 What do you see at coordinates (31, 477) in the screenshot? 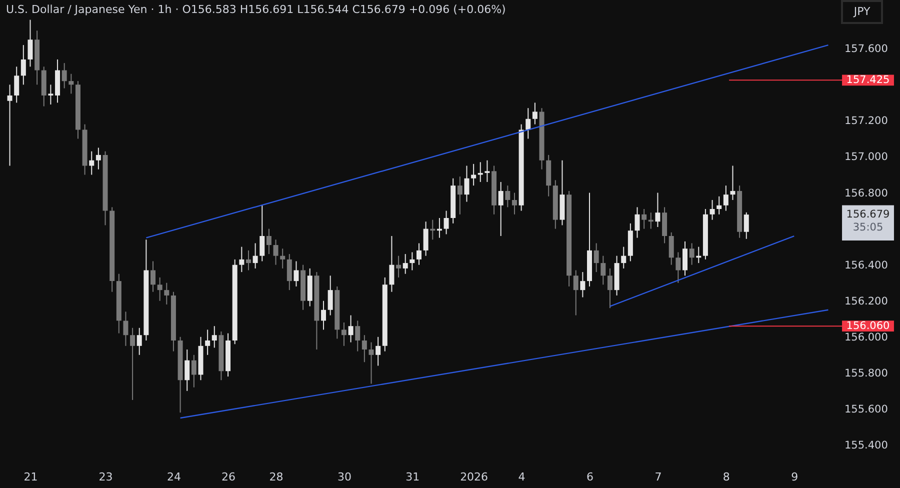
I see `x-tick-label: 21` at bounding box center [31, 477].